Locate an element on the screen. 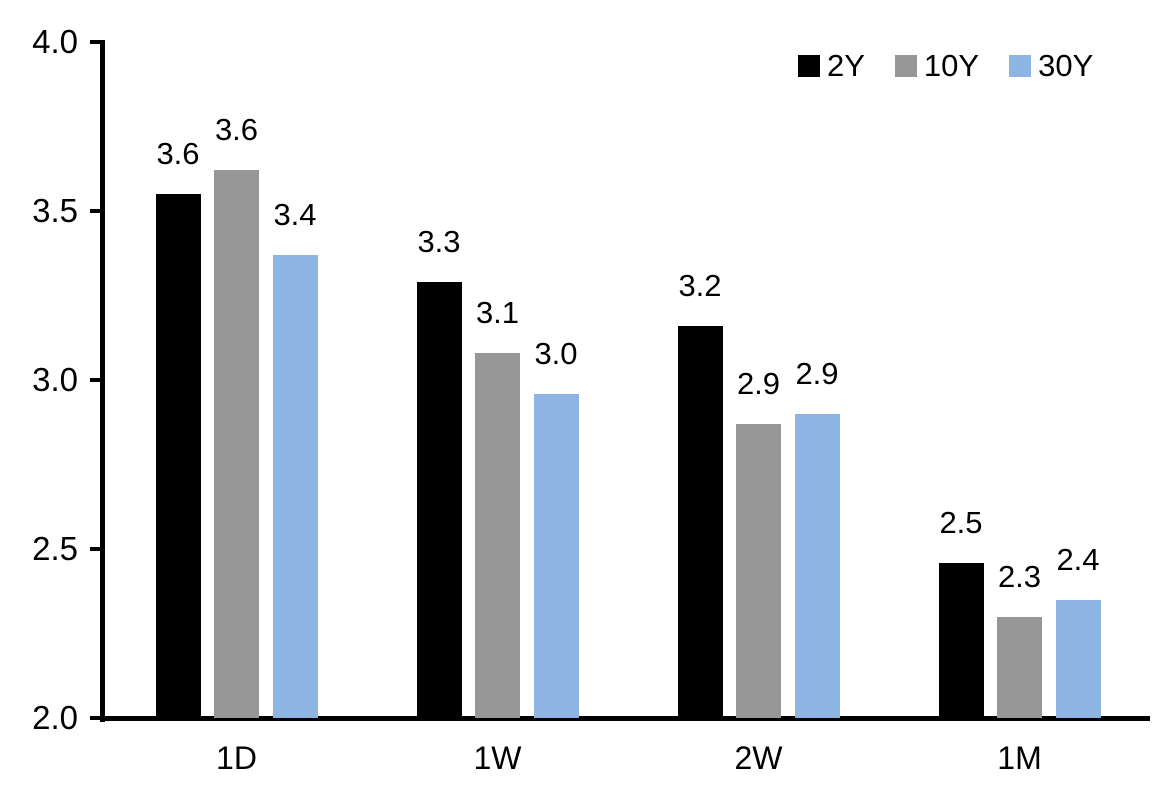 Image resolution: width=1152 pixels, height=795 pixels. y-tick-label: 2.5 is located at coordinates (55, 548).